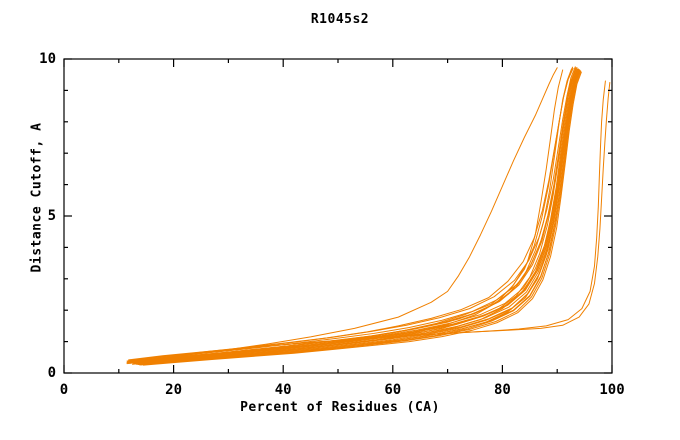 The image size is (680, 440). What do you see at coordinates (340, 19) in the screenshot?
I see `chart-title: R1045s2` at bounding box center [340, 19].